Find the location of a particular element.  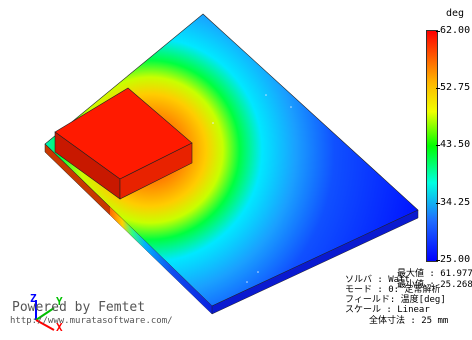

scale-info: スケール : Linear is located at coordinates (387, 310).